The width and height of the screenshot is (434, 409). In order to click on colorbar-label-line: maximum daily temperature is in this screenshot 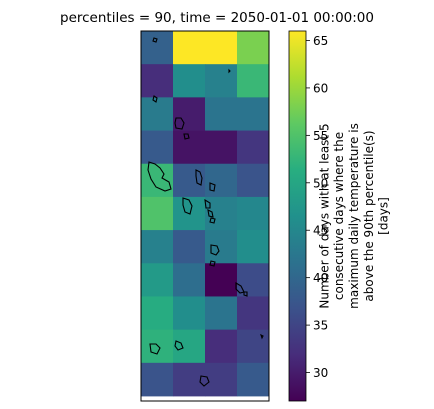, I will do `click(354, 216)`.